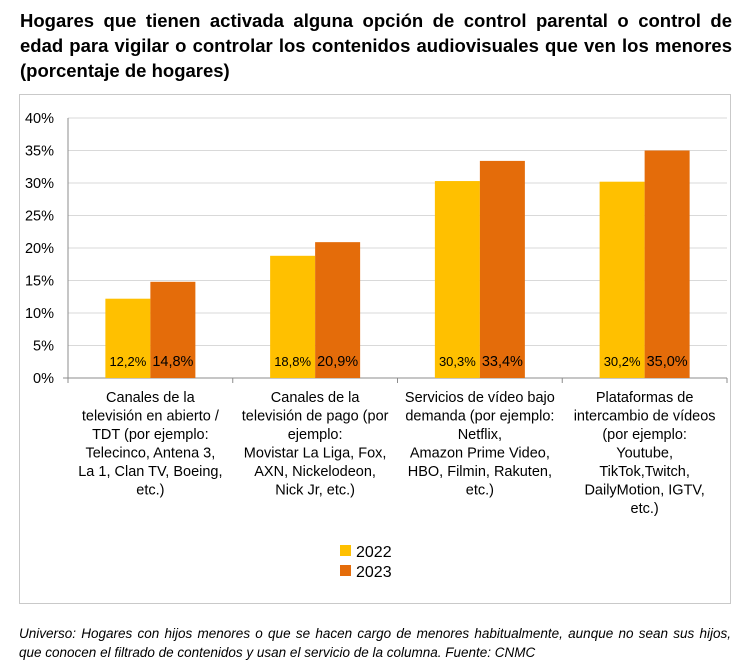  What do you see at coordinates (315, 454) in the screenshot?
I see `category-label-line: Movistar La Liga, Fox,` at bounding box center [315, 454].